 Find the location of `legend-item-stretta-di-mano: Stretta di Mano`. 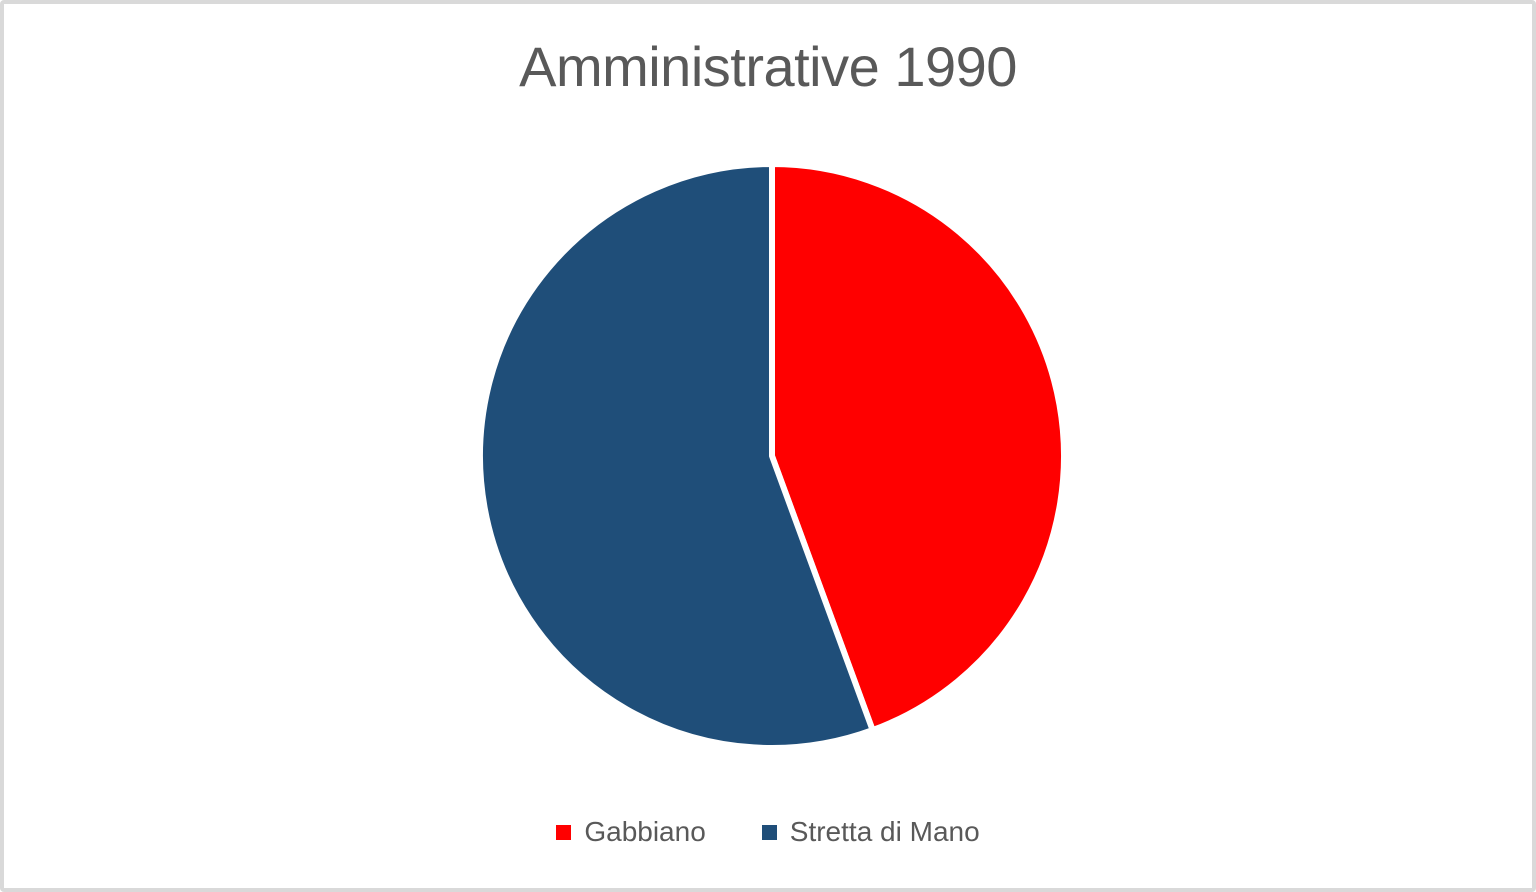

legend-item-stretta-di-mano: Stretta di Mano is located at coordinates (870, 832).